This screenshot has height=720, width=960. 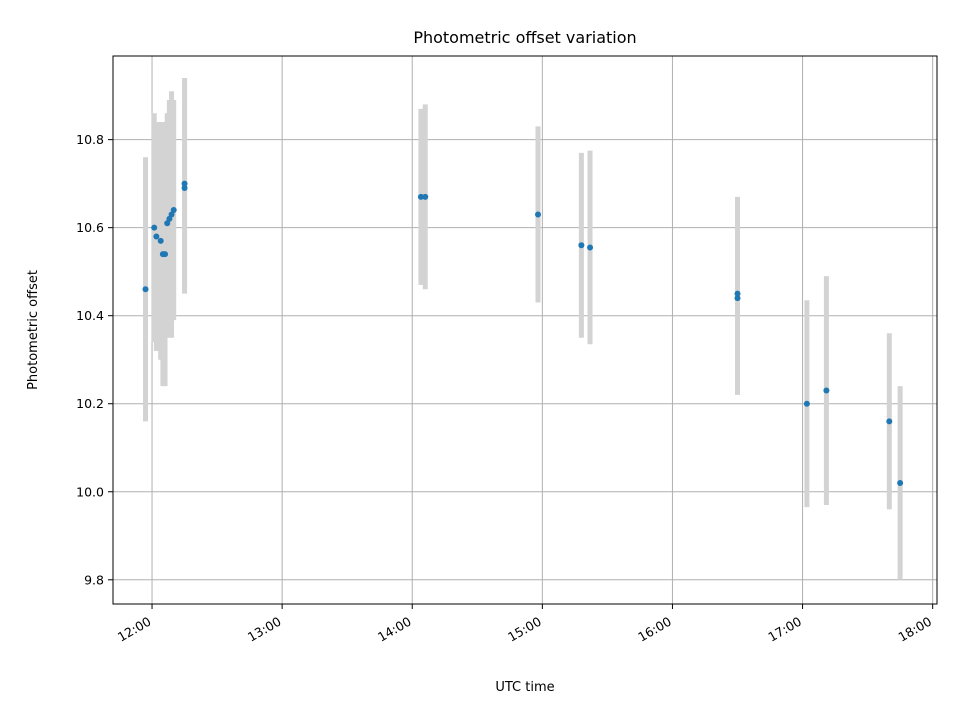 What do you see at coordinates (90, 403) in the screenshot?
I see `y-tick-label: 10.2` at bounding box center [90, 403].